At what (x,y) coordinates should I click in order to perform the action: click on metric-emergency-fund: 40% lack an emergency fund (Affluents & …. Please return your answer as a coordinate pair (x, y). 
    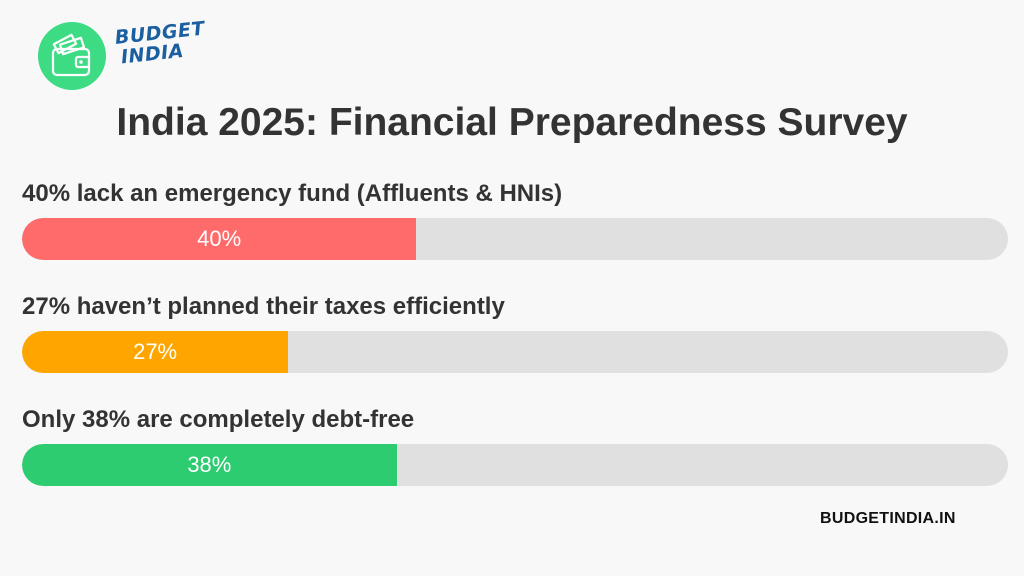
    Looking at the image, I should click on (515, 220).